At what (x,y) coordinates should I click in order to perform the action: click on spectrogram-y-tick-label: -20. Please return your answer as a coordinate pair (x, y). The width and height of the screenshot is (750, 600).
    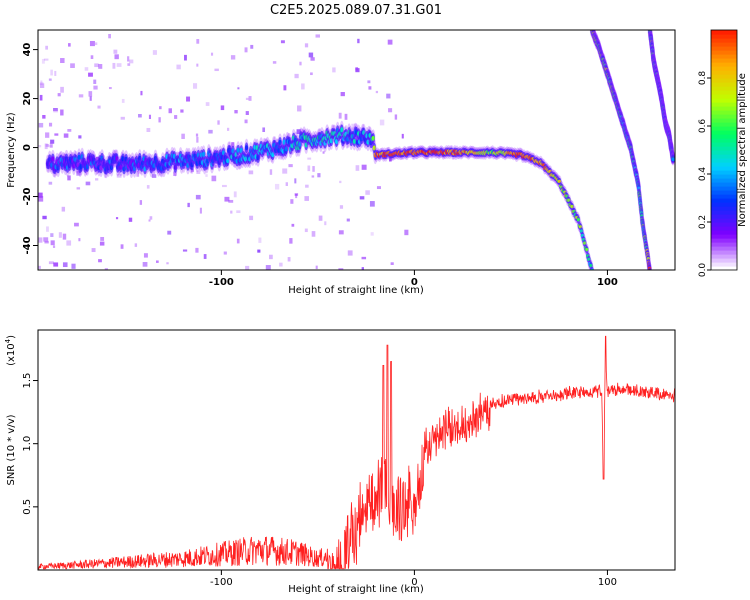
    Looking at the image, I should click on (27, 196).